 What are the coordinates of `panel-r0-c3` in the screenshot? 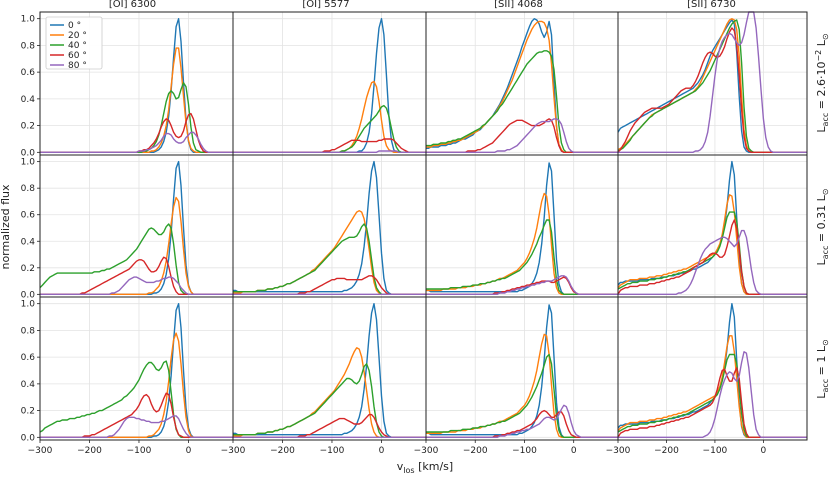 It's located at (712, 83).